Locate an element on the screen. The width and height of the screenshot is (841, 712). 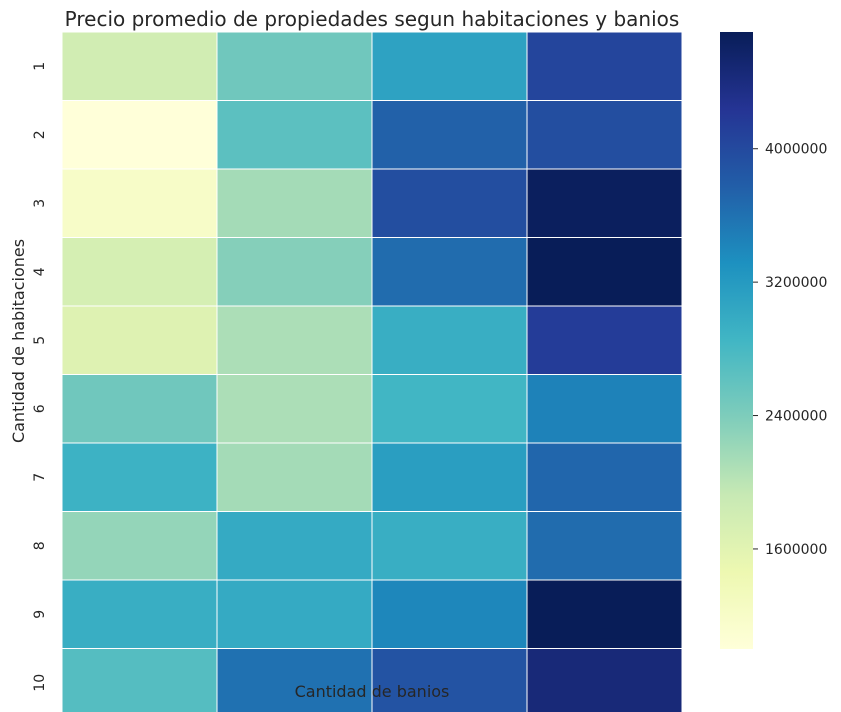
y-tick-label: 2 is located at coordinates (40, 134).